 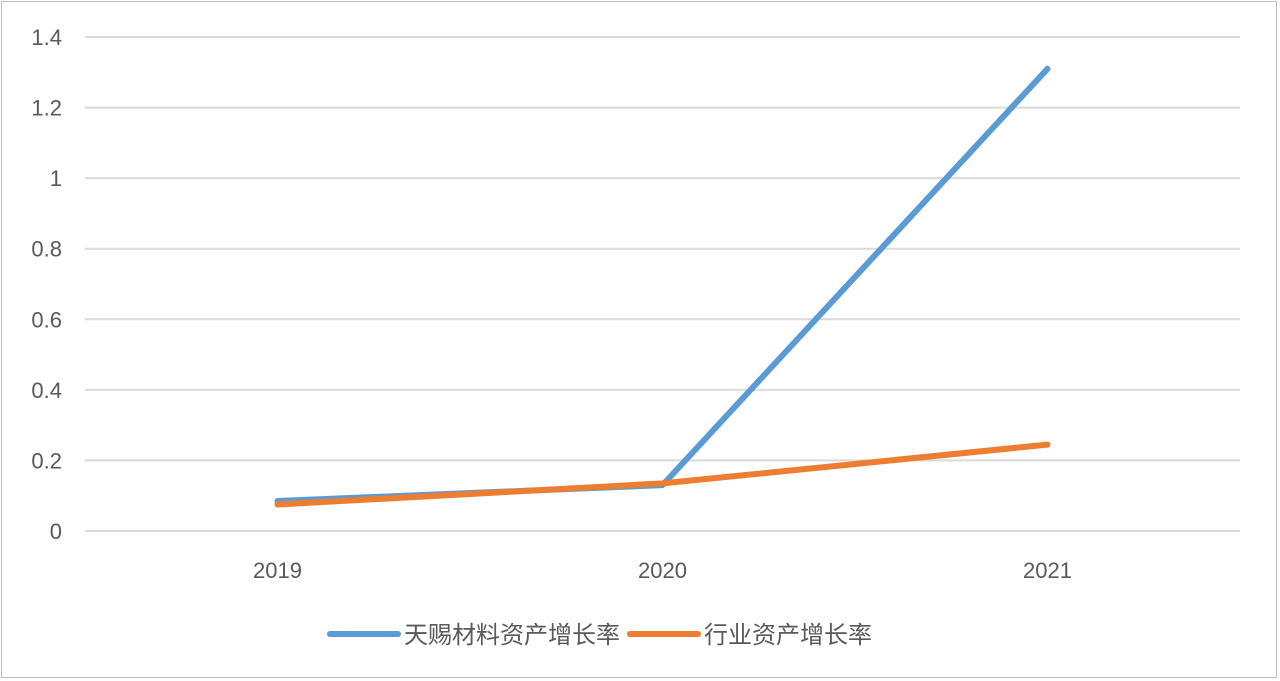 I want to click on y-tick-label: 1.4, so click(x=46, y=37).